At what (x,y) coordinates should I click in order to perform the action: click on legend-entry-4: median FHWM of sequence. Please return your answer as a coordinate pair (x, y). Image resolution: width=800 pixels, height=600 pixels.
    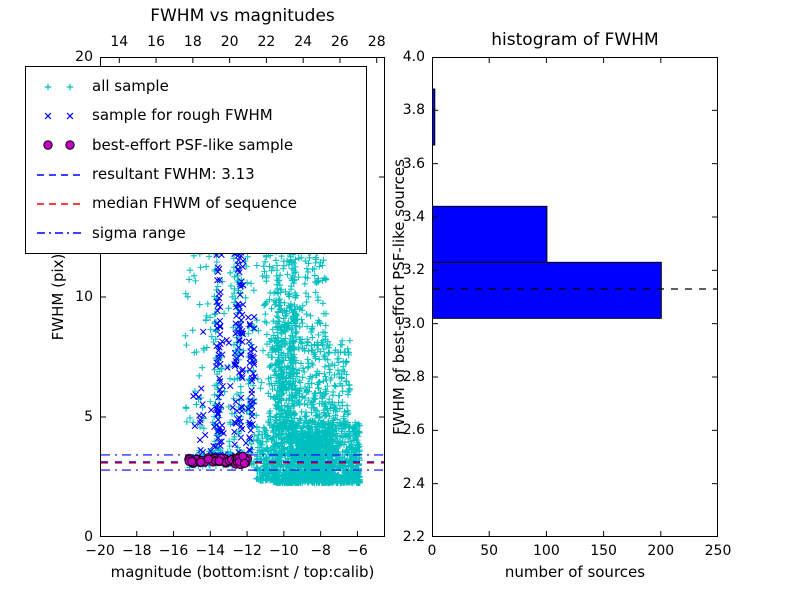
    Looking at the image, I should click on (196, 203).